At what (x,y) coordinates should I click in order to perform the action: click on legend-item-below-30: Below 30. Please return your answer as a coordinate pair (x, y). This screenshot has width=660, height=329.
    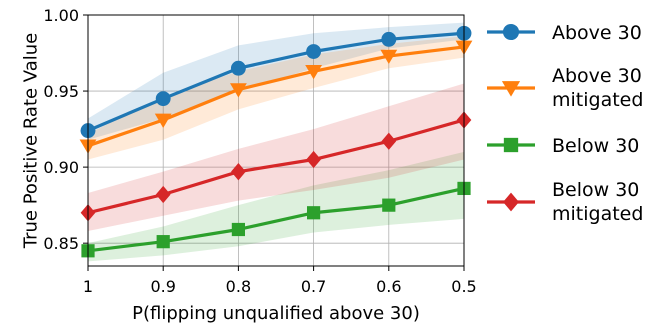
    Looking at the image, I should click on (563, 146).